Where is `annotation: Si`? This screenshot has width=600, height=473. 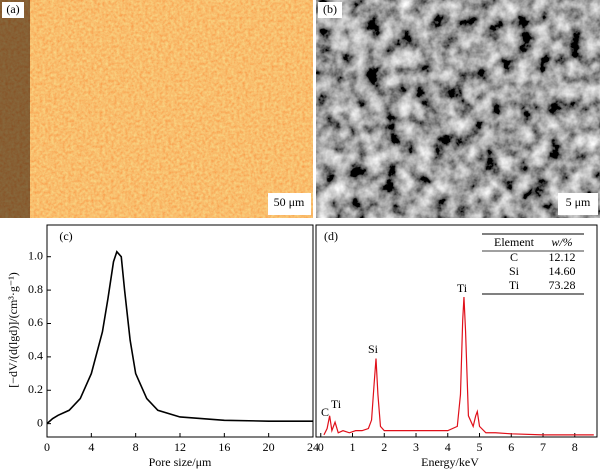
annotation: Si is located at coordinates (373, 349).